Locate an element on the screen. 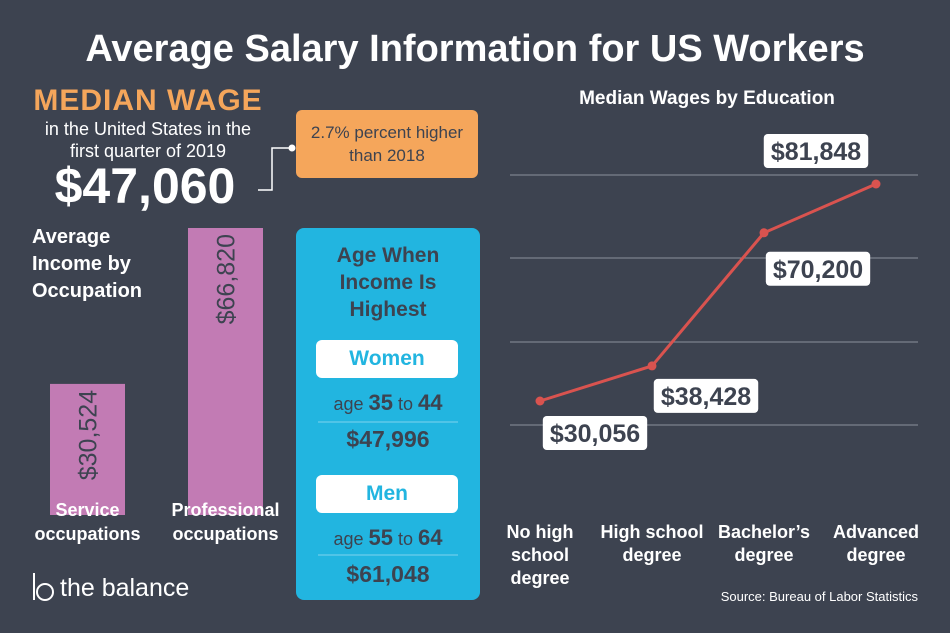 The width and height of the screenshot is (950, 633). age-low: 55 is located at coordinates (380, 537).